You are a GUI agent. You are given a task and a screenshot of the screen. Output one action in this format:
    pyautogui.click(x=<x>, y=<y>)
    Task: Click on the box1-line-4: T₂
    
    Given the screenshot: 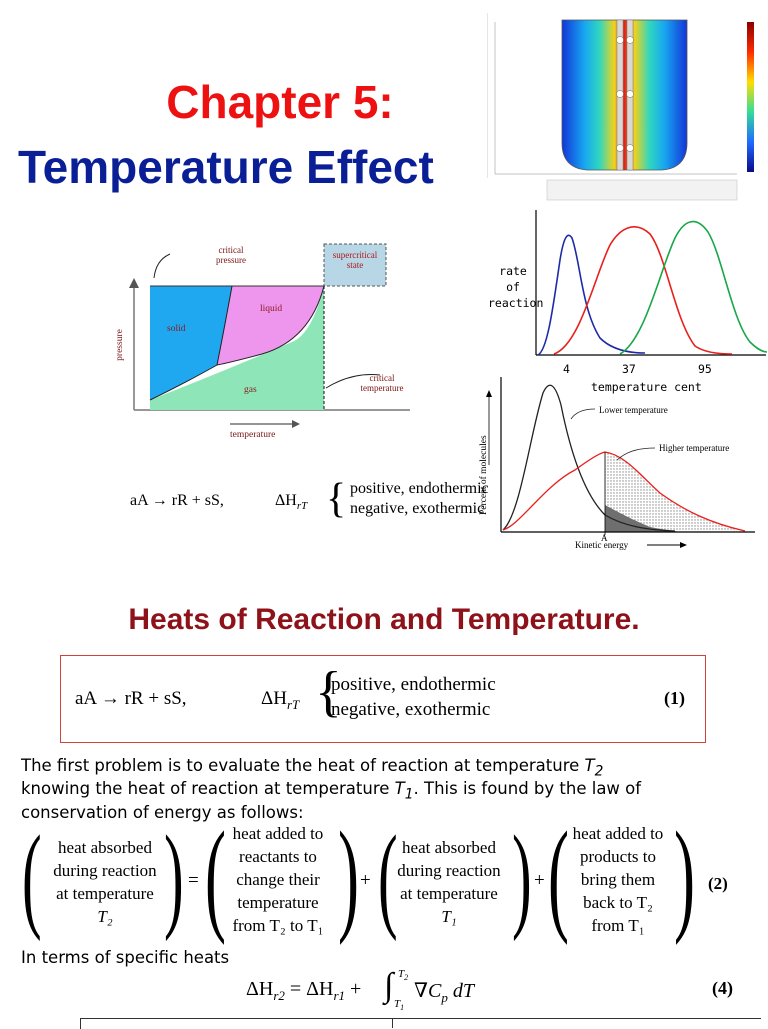 What is the action you would take?
    pyautogui.click(x=105, y=916)
    